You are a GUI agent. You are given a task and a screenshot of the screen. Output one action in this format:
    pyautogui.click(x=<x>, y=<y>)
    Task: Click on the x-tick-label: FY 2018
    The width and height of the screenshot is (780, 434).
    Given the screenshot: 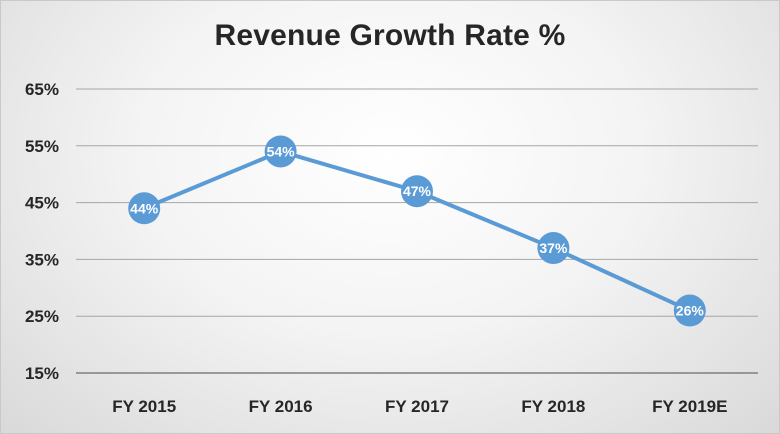 What is the action you would take?
    pyautogui.click(x=553, y=406)
    